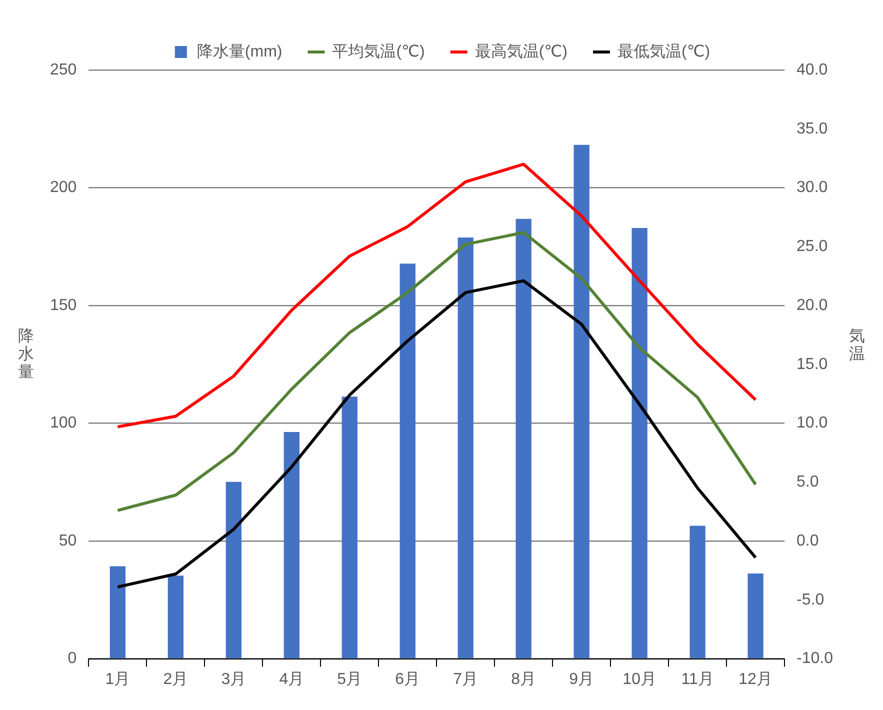  What do you see at coordinates (63, 187) in the screenshot?
I see `y-tick-label: 200` at bounding box center [63, 187].